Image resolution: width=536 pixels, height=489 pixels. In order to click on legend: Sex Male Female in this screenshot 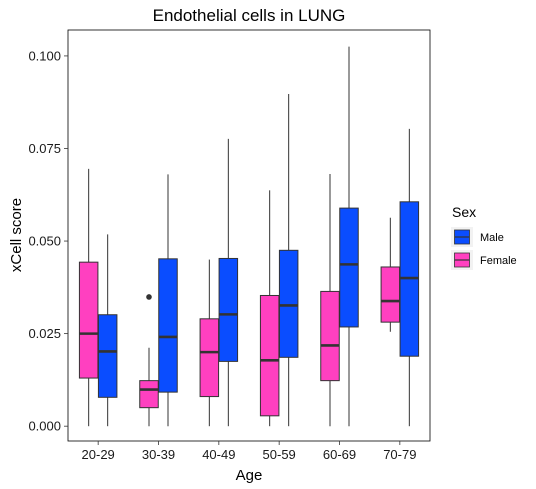, I will do `click(484, 237)`.